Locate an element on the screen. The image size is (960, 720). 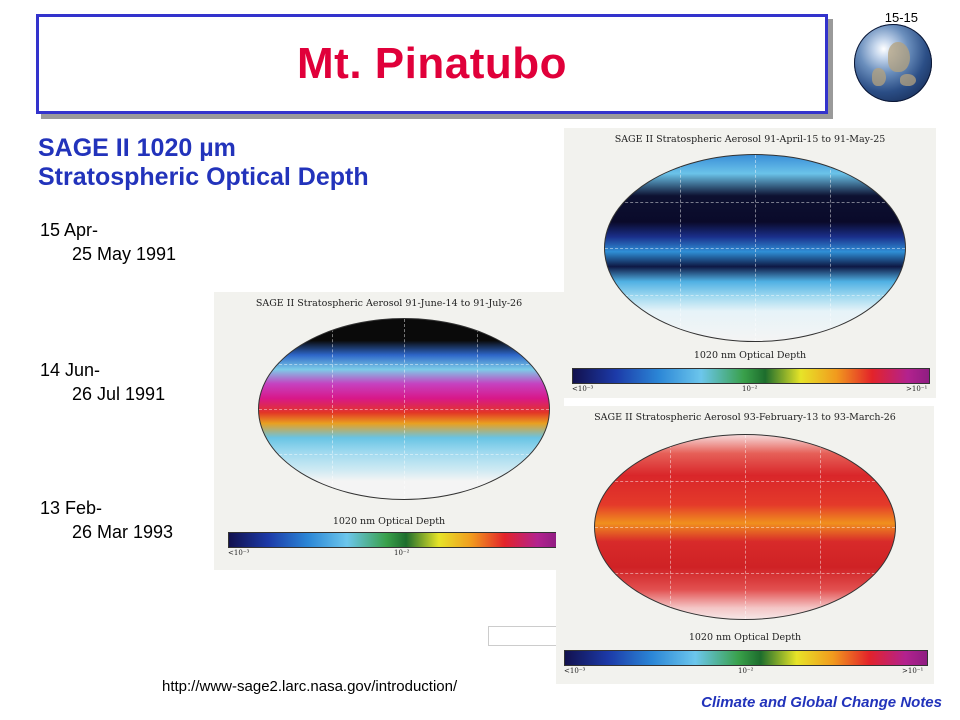
earth-globe-image is located at coordinates (893, 63).